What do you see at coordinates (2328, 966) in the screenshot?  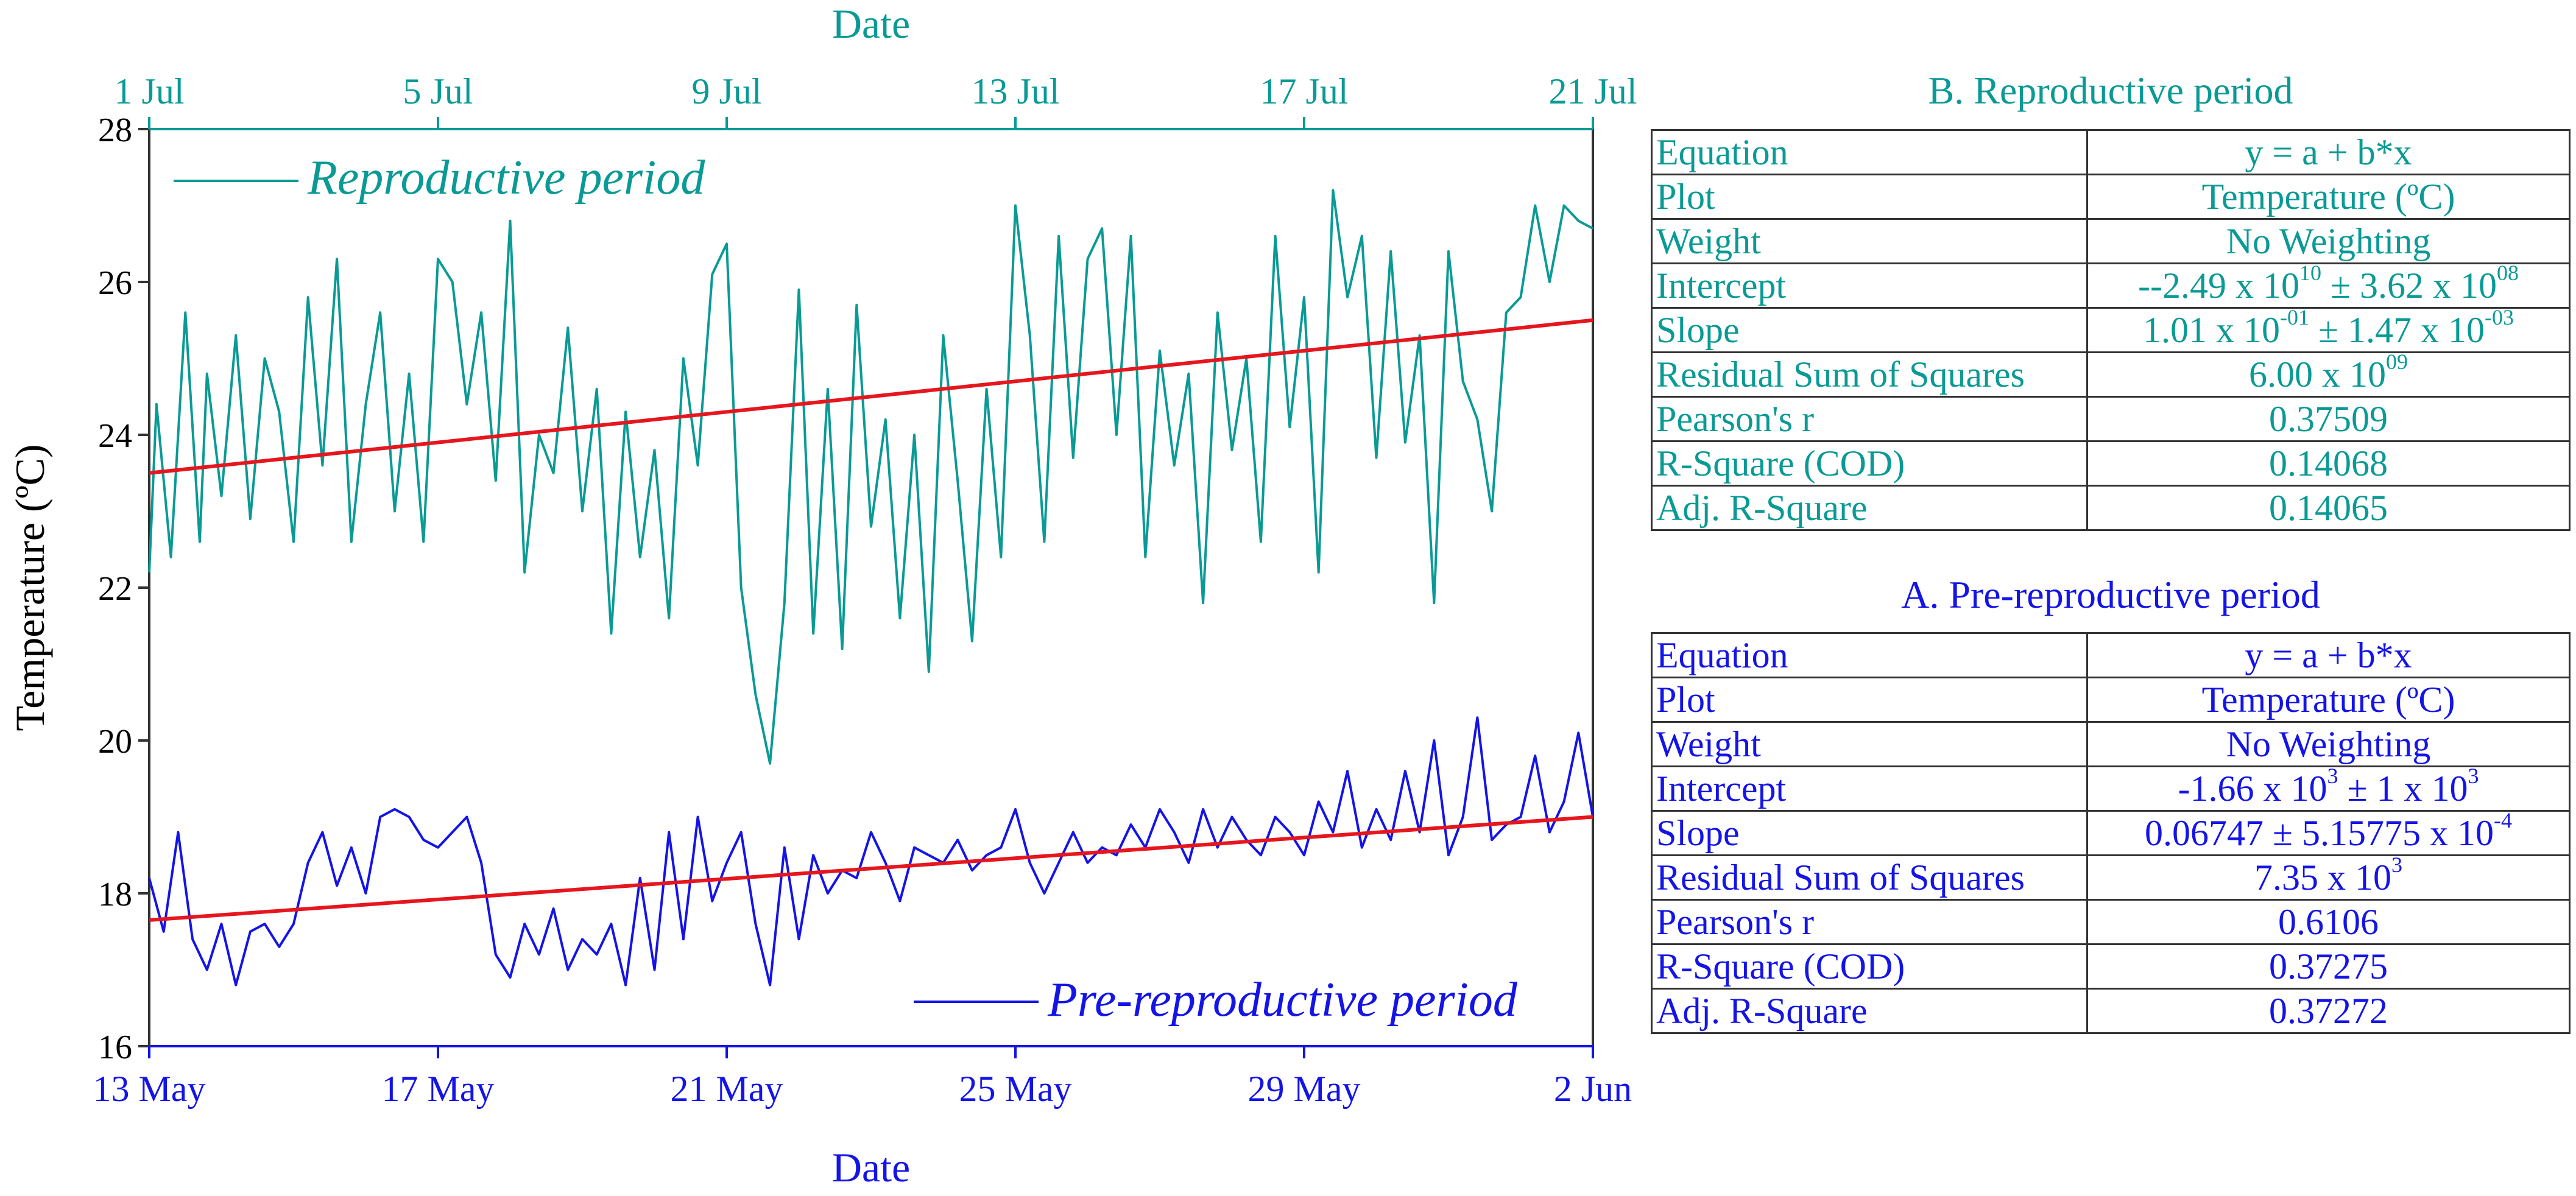 I see `rsq-value: 0.37275` at bounding box center [2328, 966].